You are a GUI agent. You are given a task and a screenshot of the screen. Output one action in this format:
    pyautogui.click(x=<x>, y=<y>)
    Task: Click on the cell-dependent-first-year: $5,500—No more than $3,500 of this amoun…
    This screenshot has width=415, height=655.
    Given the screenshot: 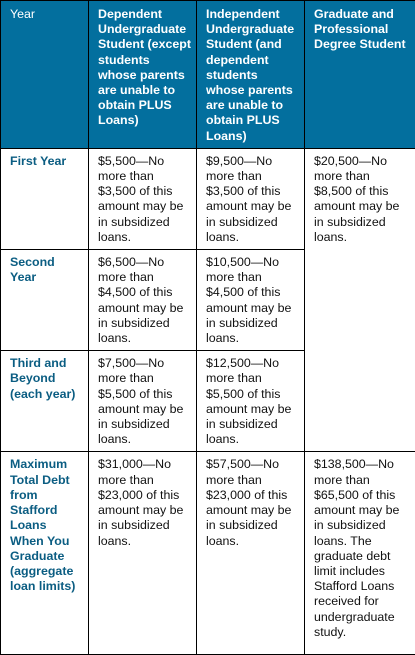 What is the action you would take?
    pyautogui.click(x=143, y=199)
    